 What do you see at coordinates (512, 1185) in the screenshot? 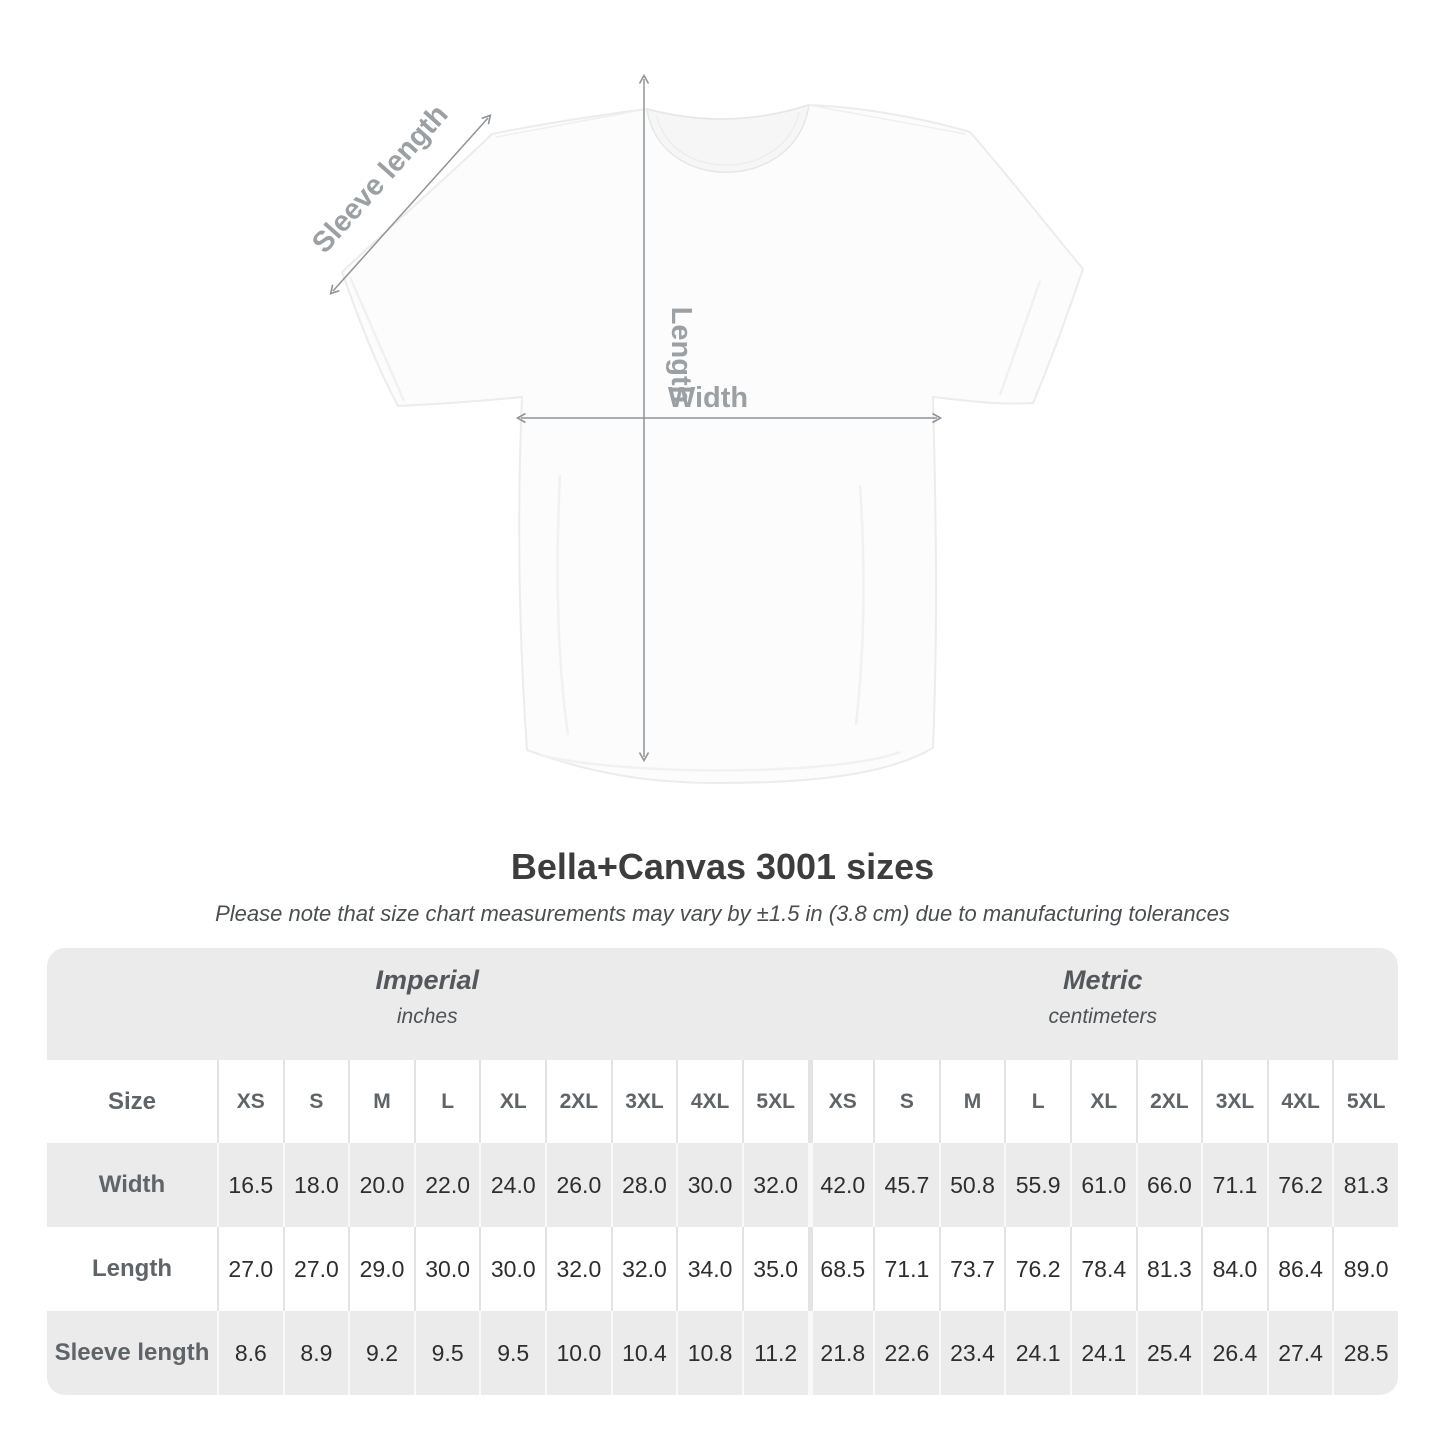
I see `width-imperial-value: 24.0` at bounding box center [512, 1185].